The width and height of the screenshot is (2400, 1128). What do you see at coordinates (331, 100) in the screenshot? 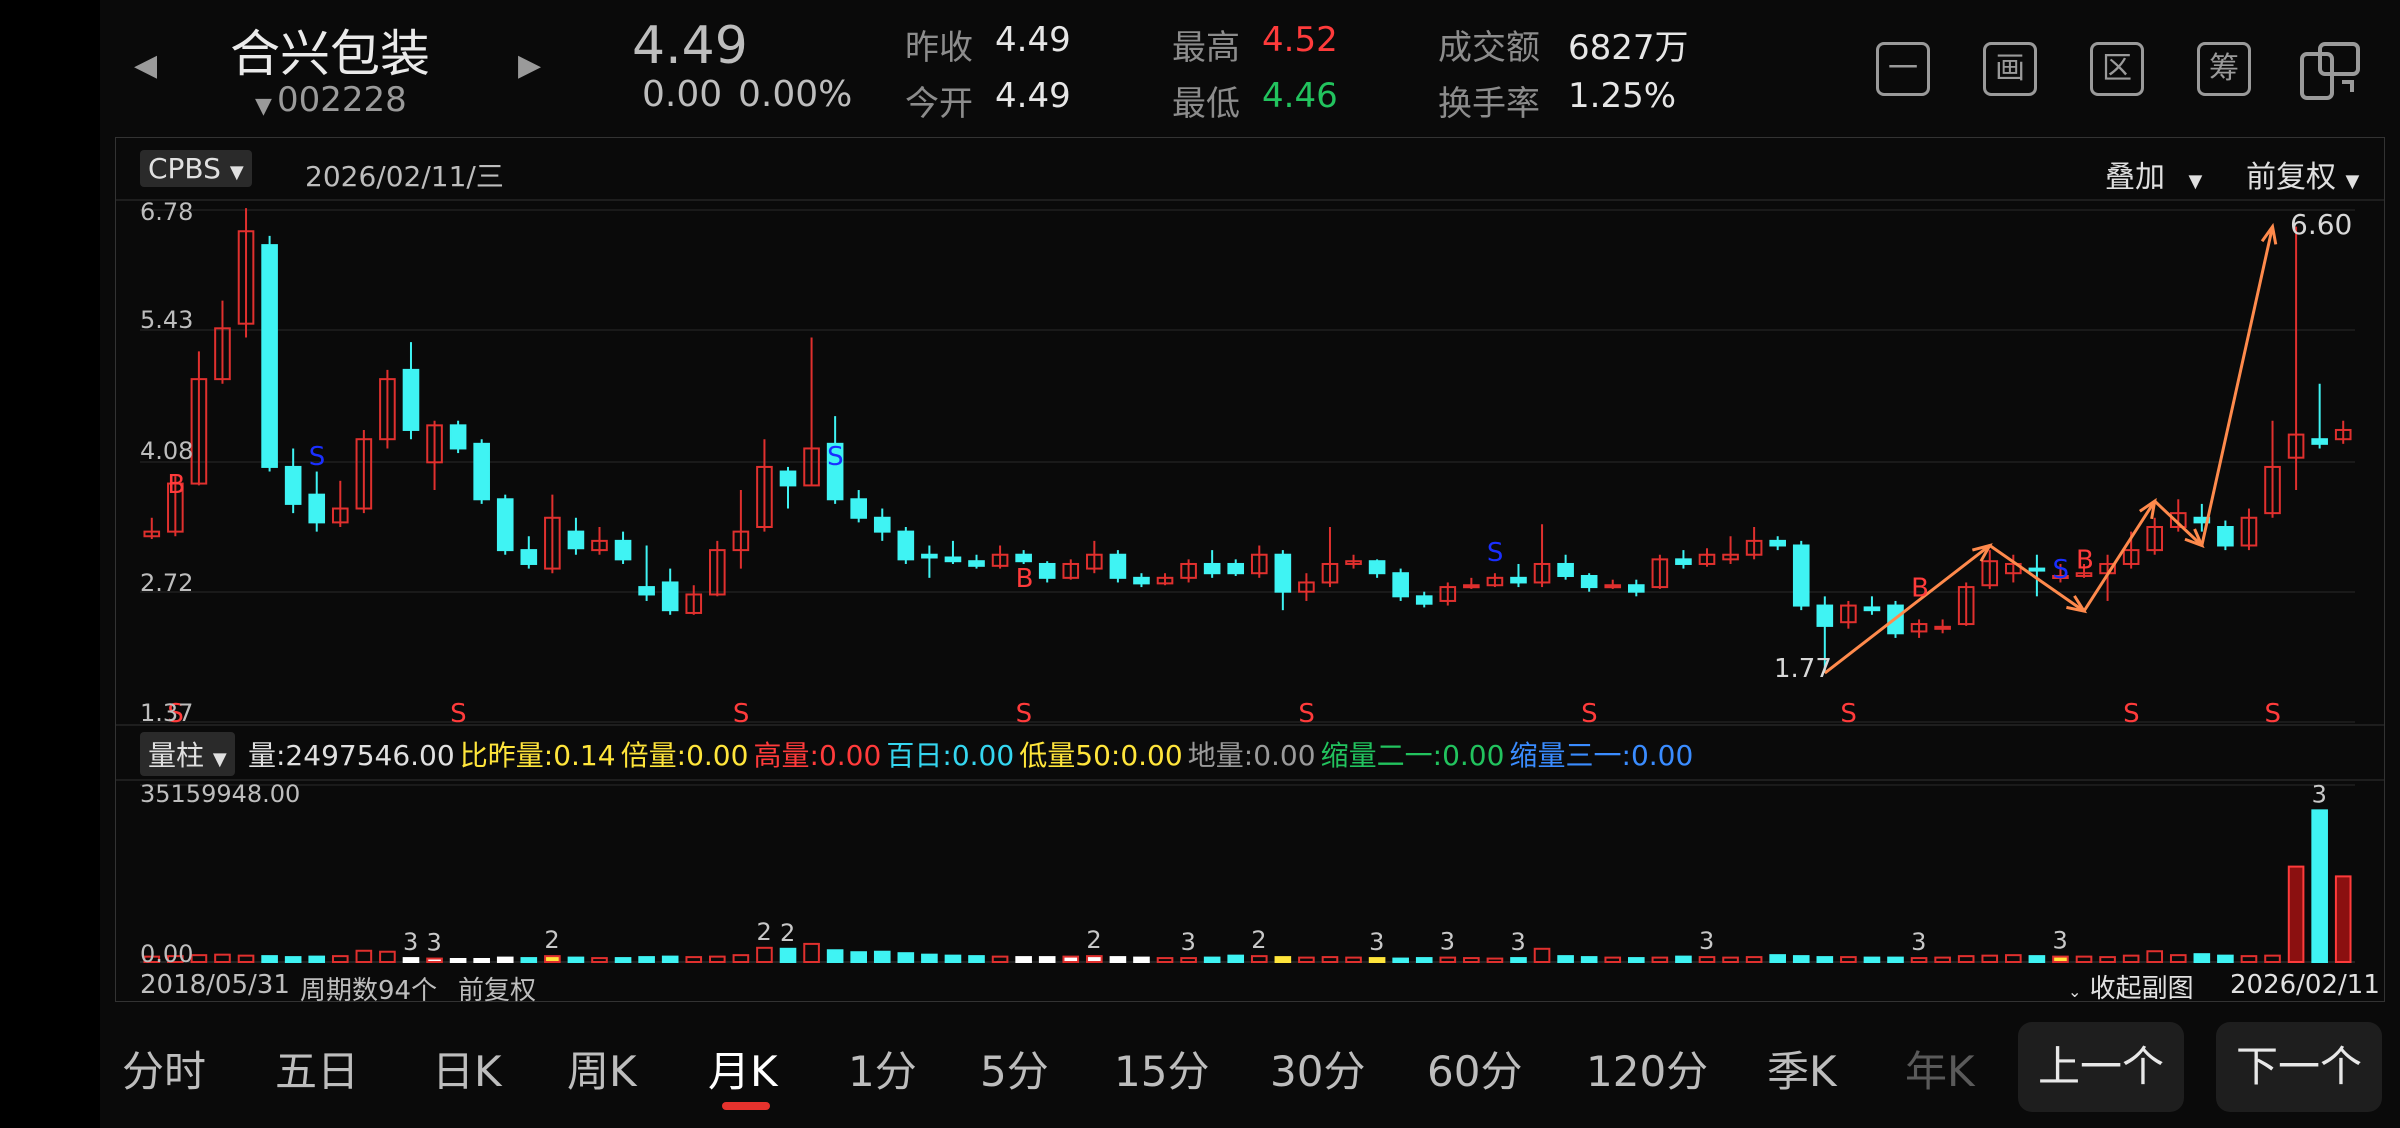
I see `stock-code-group: ▼ 002228` at bounding box center [331, 100].